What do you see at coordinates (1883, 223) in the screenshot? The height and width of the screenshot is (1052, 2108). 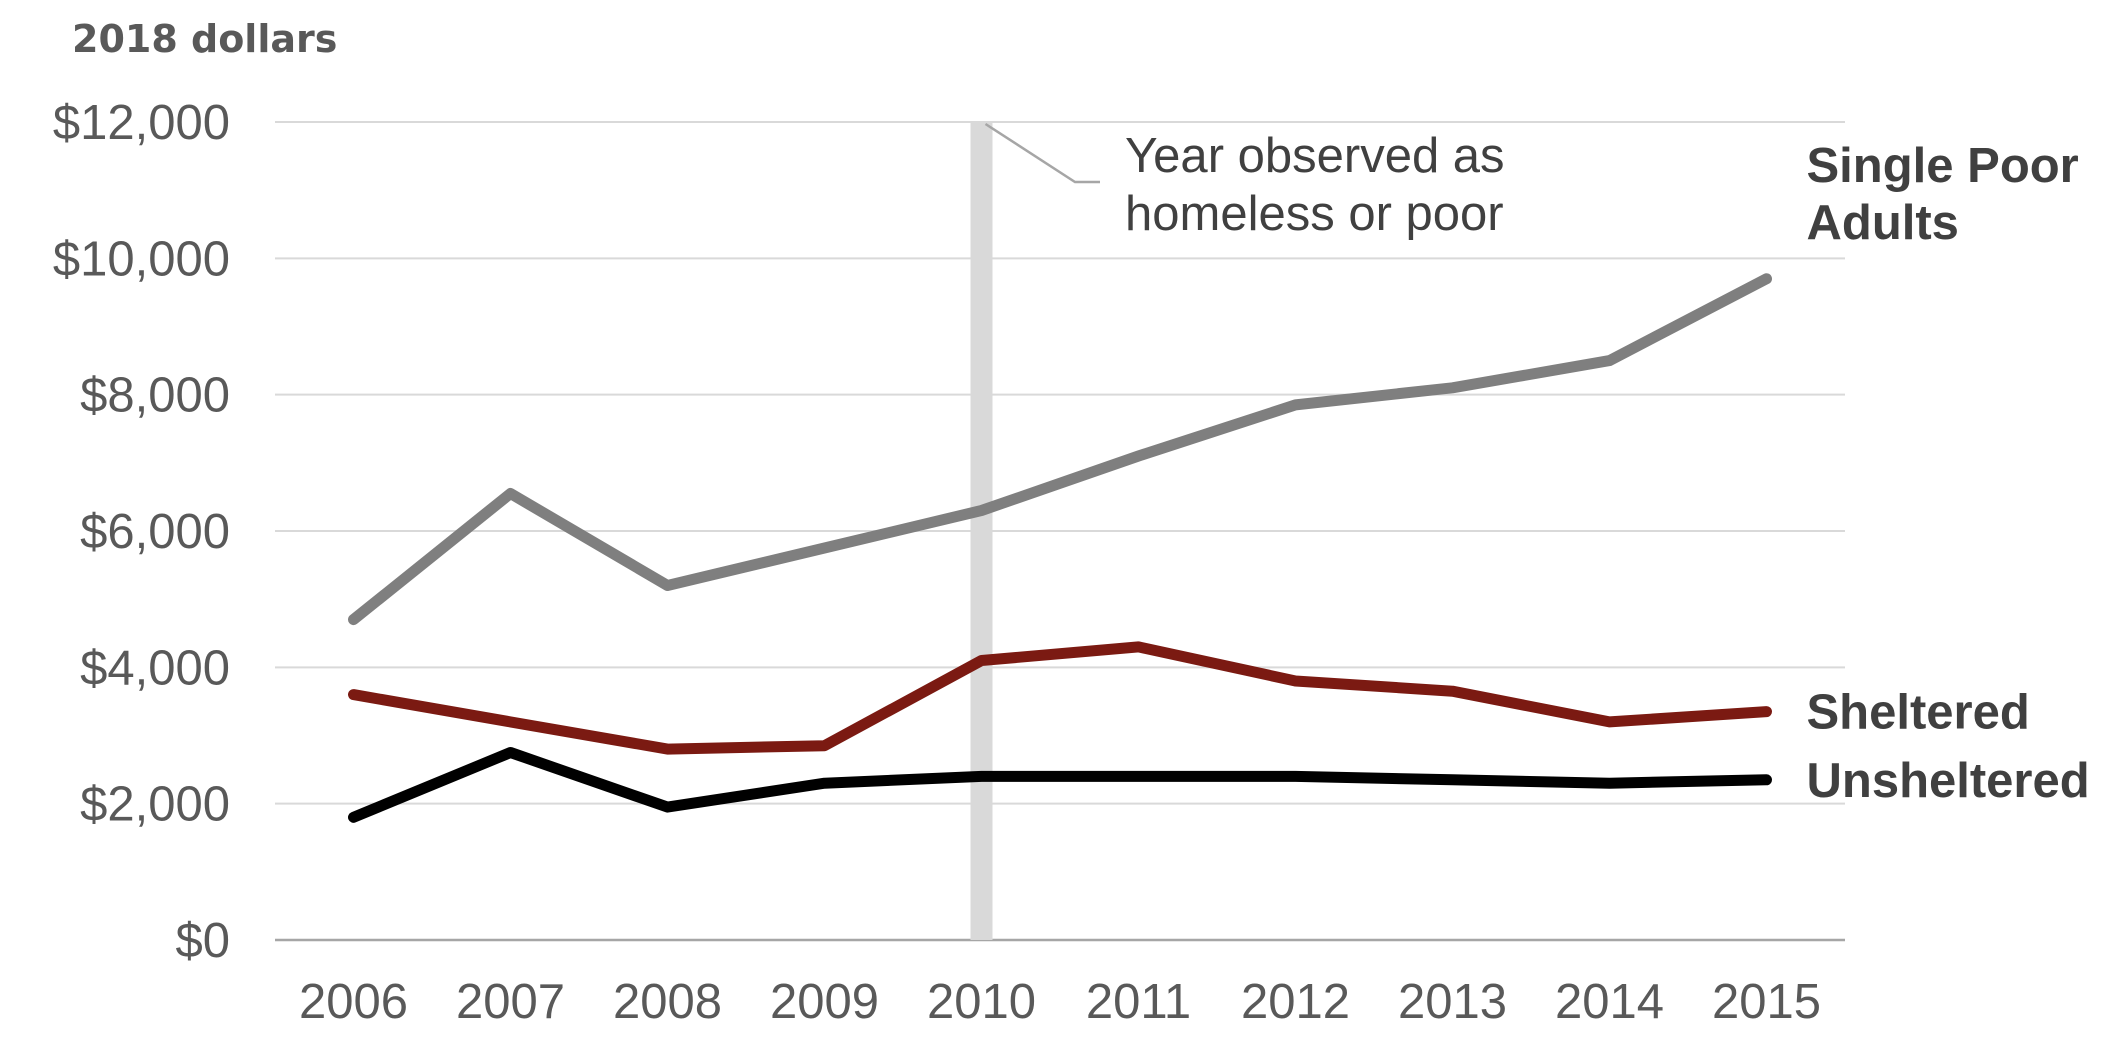 I see `series-label: Adults` at bounding box center [1883, 223].